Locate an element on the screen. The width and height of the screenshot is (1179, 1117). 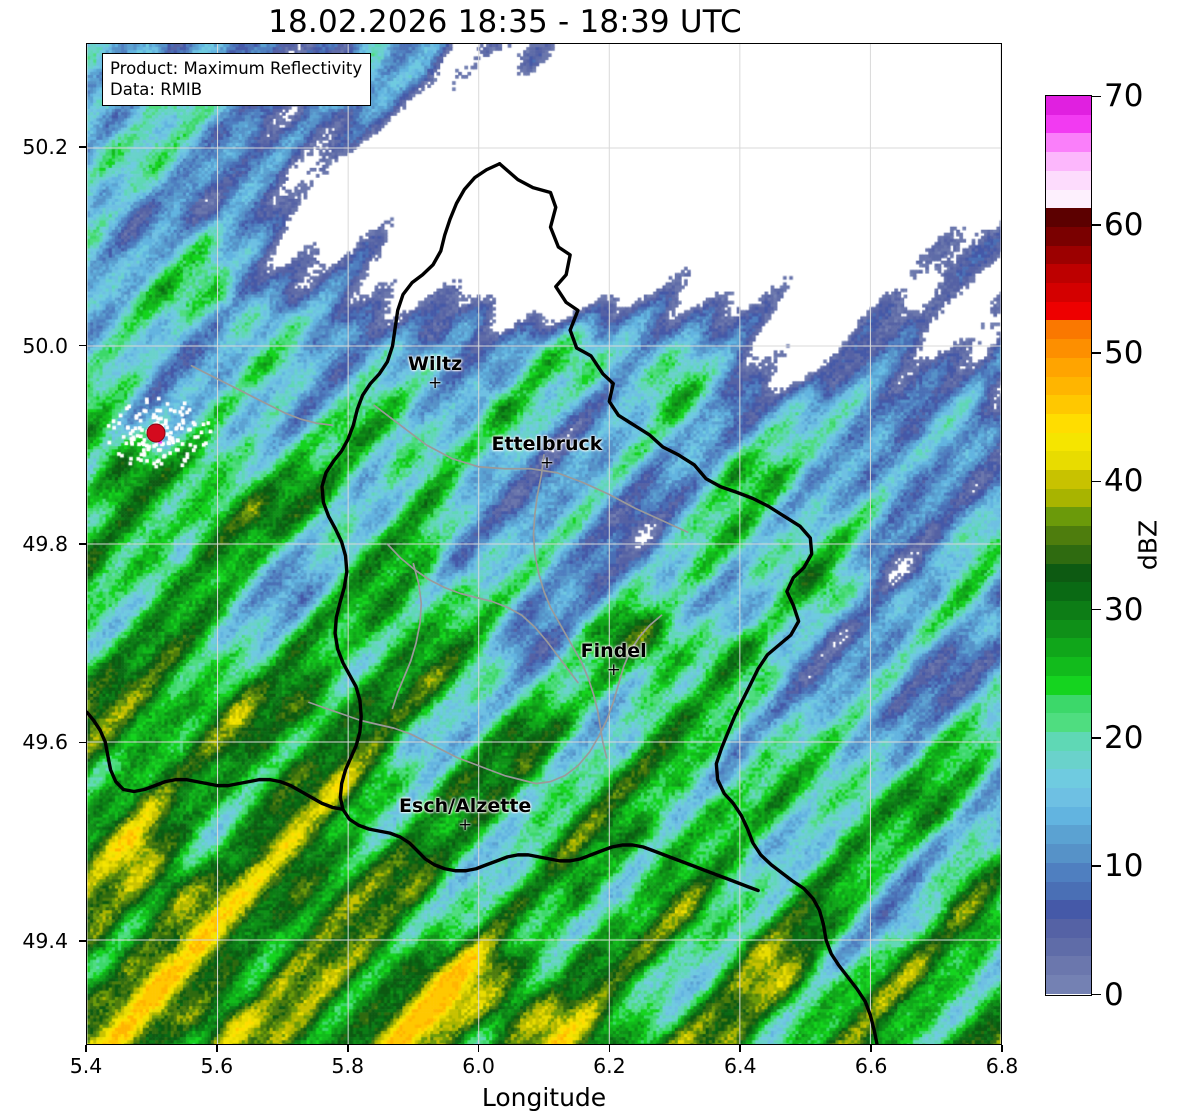
figure-title: 18.02.2026 18:35 - 18:39 UTC is located at coordinates (505, 22).